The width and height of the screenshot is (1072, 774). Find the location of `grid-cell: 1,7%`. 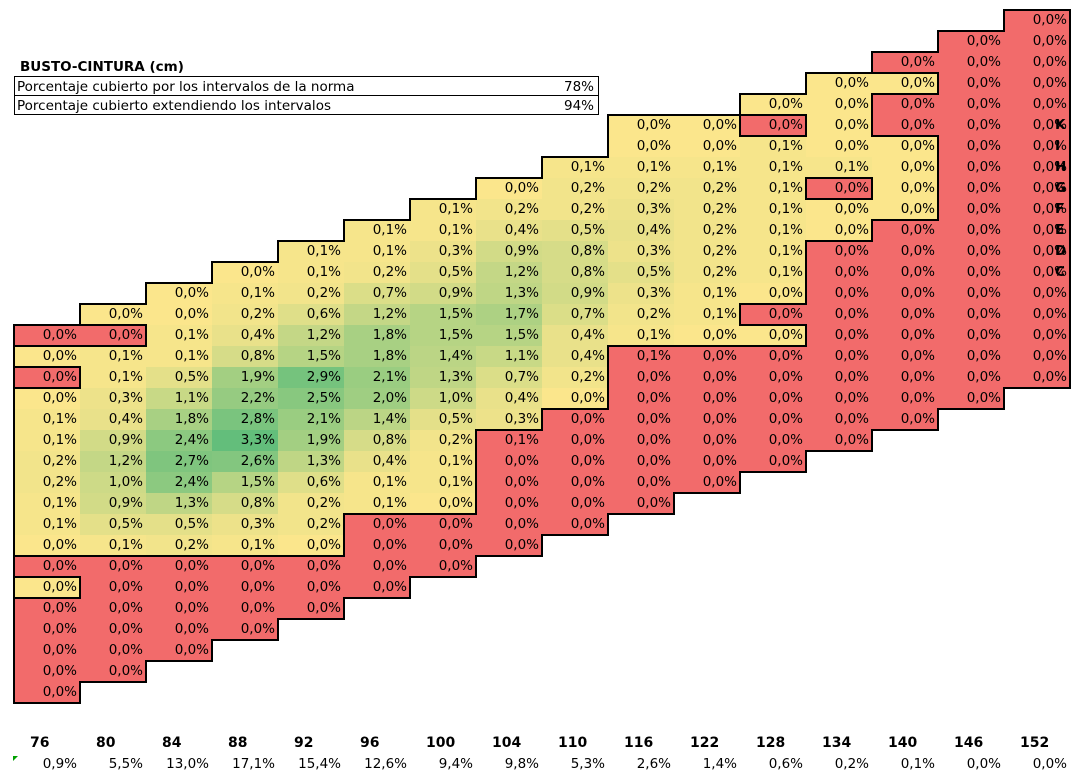

grid-cell: 1,7% is located at coordinates (509, 314).